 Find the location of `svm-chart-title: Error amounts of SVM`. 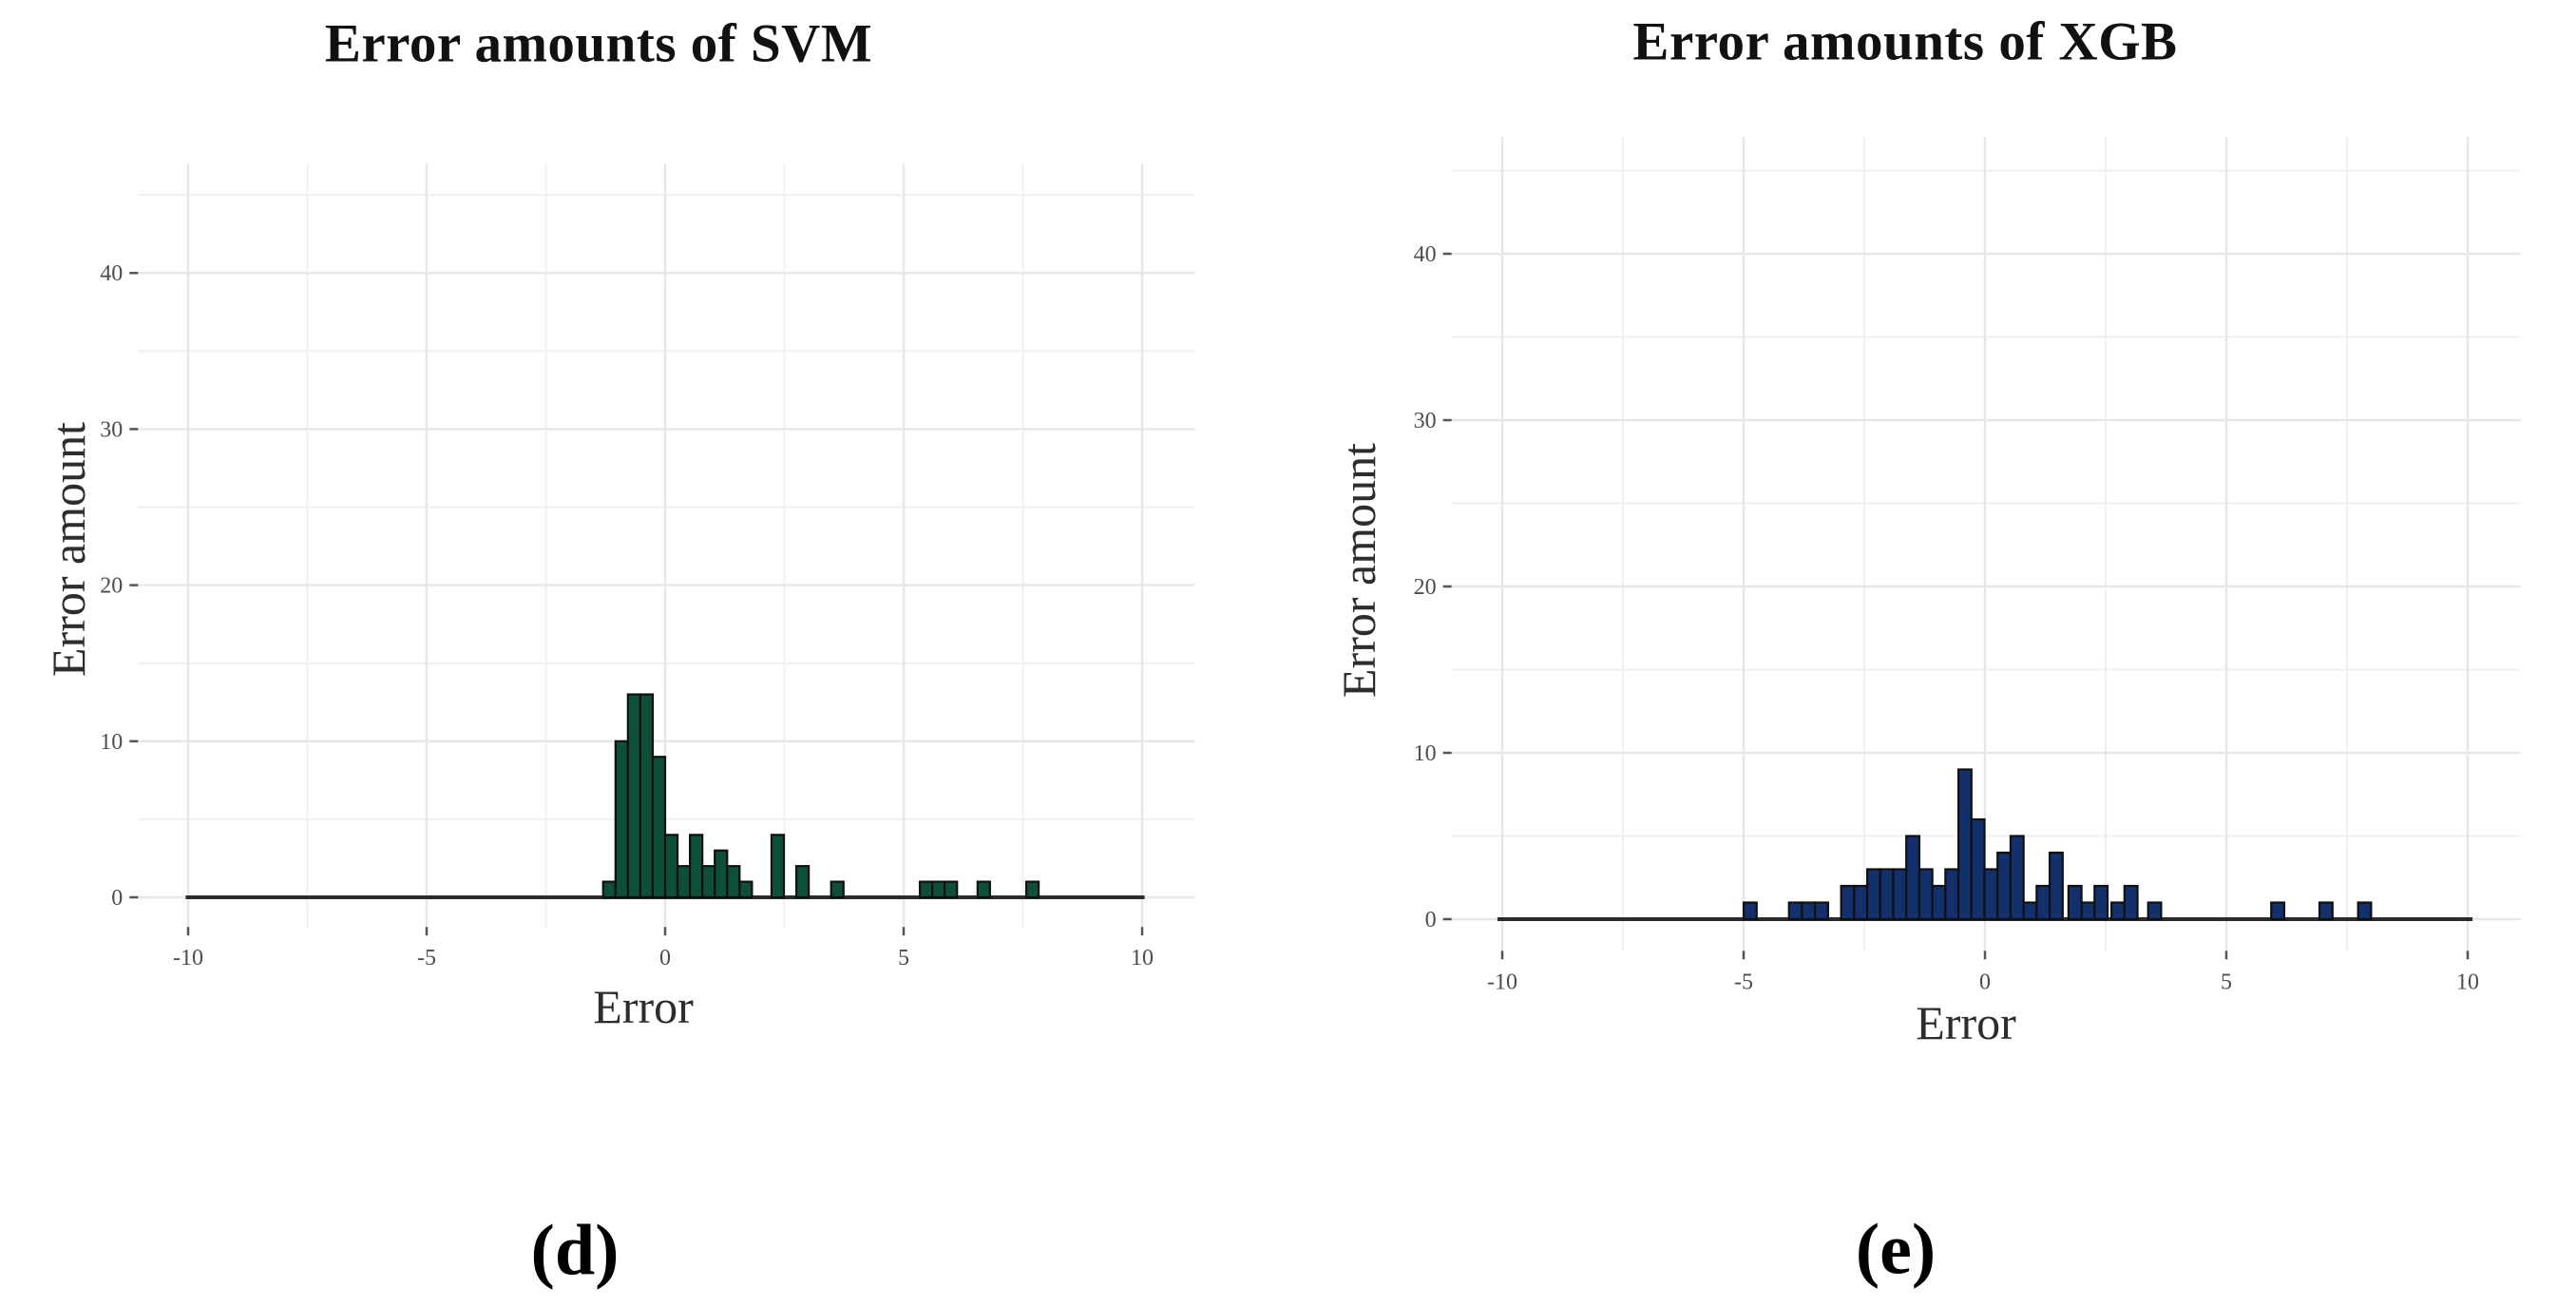

svm-chart-title: Error amounts of SVM is located at coordinates (598, 43).